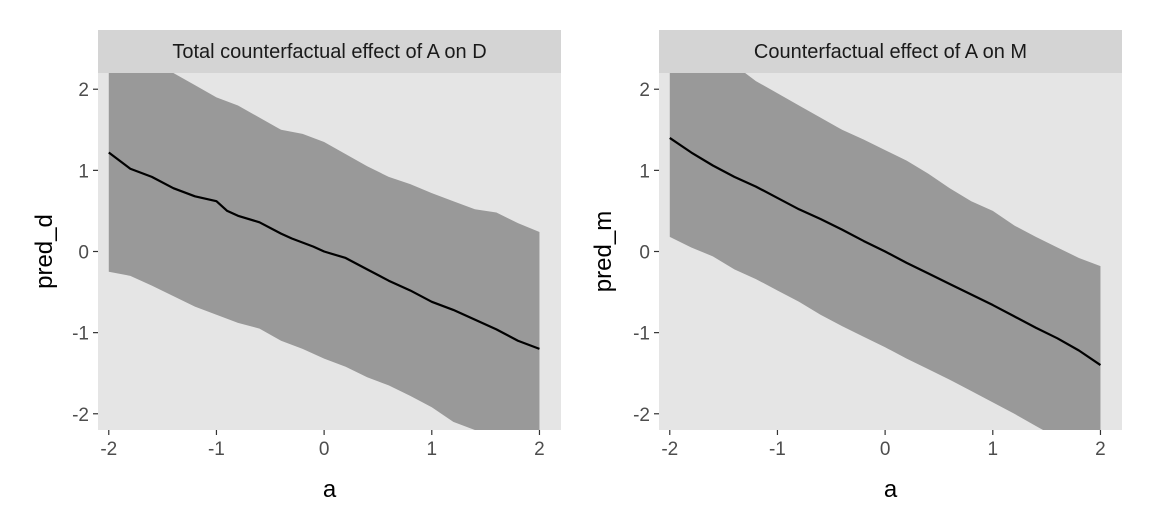  I want to click on mean-line, so click(324, 250).